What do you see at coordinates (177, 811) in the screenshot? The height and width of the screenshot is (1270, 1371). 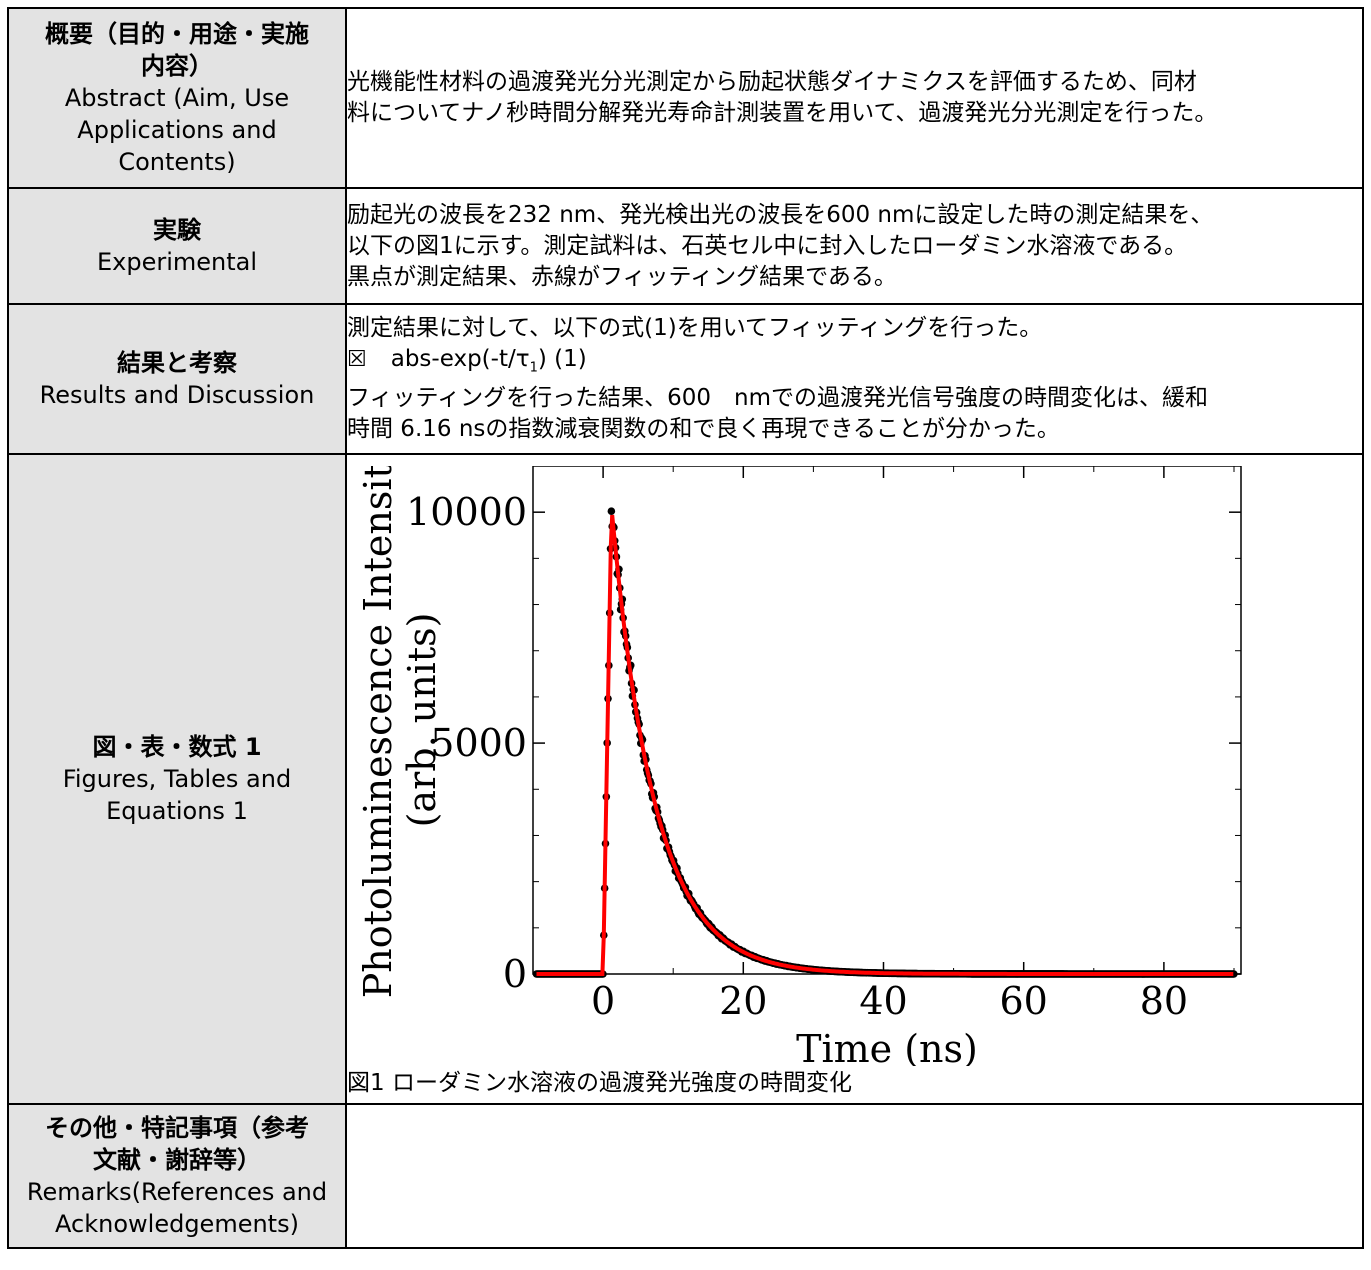 I see `header-en: Equations 1` at bounding box center [177, 811].